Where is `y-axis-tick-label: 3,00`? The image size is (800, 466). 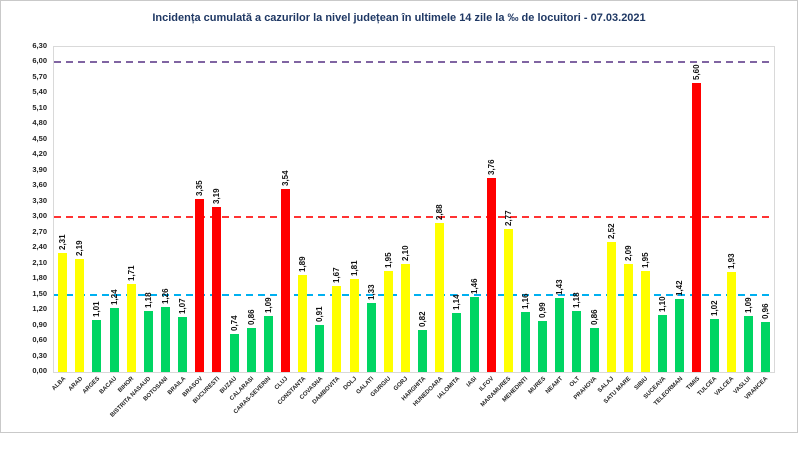
y-axis-tick-label: 3,00 is located at coordinates (39, 216).